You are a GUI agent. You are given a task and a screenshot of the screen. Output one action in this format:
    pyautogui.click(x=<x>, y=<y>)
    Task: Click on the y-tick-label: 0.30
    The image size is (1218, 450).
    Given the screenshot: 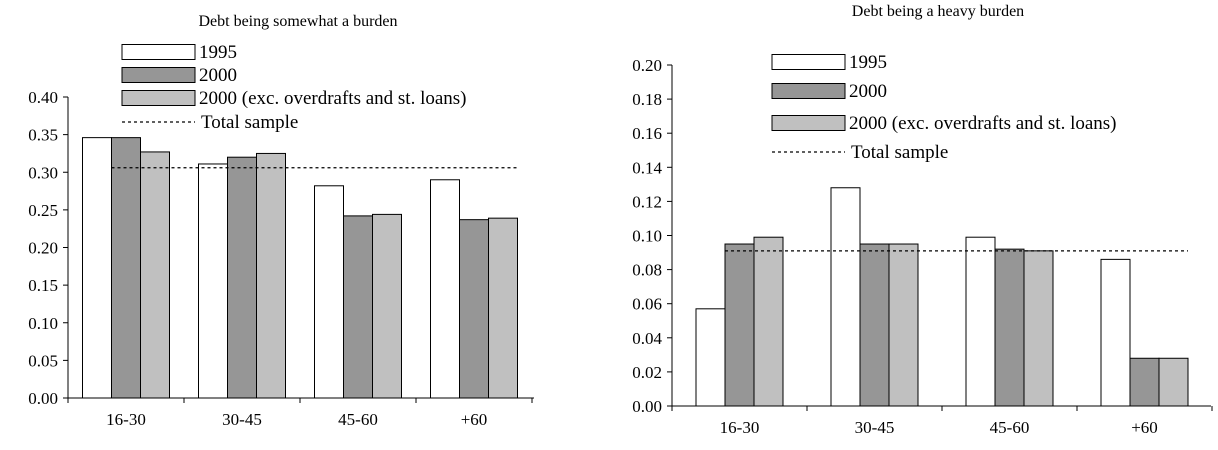 What is the action you would take?
    pyautogui.click(x=43, y=172)
    